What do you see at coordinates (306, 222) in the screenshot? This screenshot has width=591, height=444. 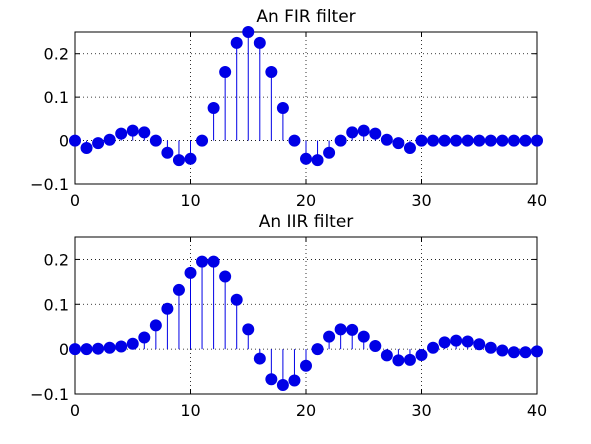 I see `chart-title: An IIR filter` at bounding box center [306, 222].